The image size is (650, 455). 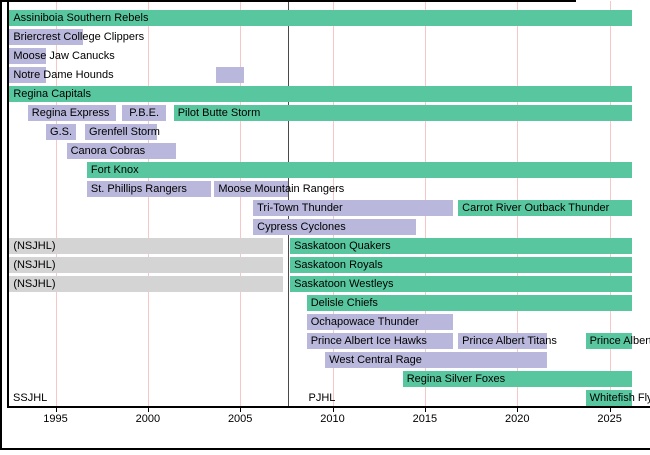 I want to click on timeline-bar-prince-albert: Prince Albert, so click(x=617, y=341).